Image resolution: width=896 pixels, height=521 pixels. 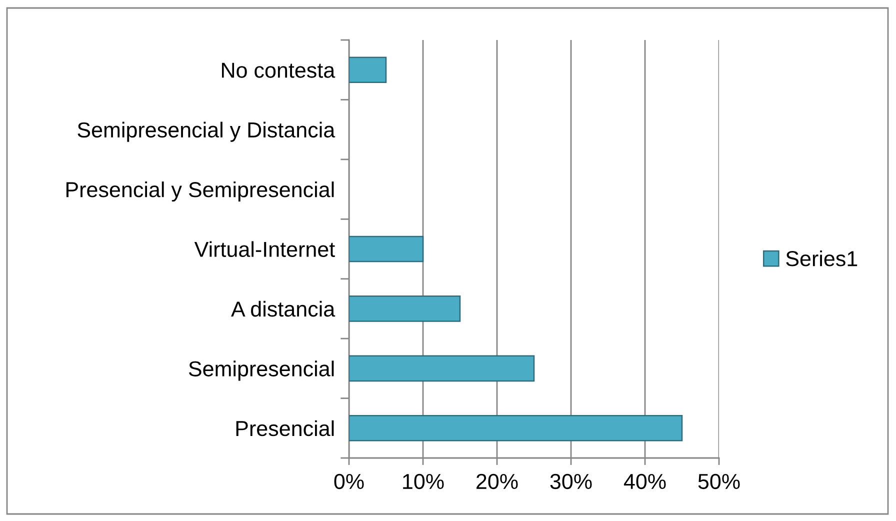 What do you see at coordinates (822, 258) in the screenshot?
I see `legend-label: Series1` at bounding box center [822, 258].